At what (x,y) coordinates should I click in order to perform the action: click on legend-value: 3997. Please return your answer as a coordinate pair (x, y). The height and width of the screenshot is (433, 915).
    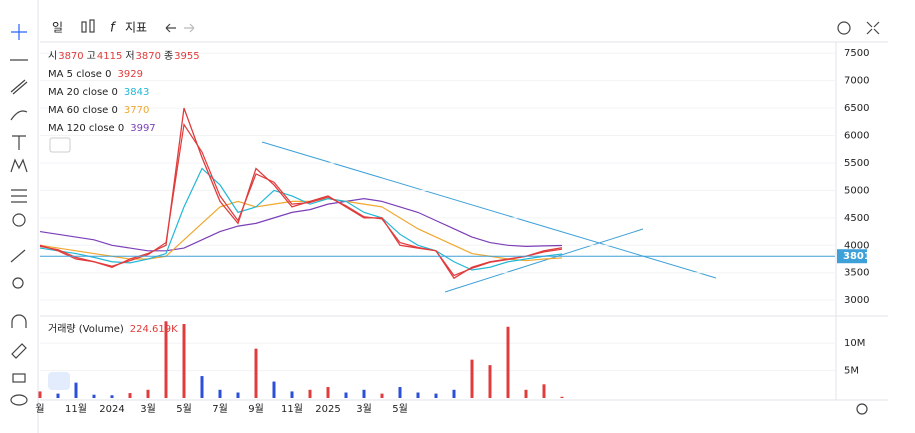
    Looking at the image, I should click on (142, 128).